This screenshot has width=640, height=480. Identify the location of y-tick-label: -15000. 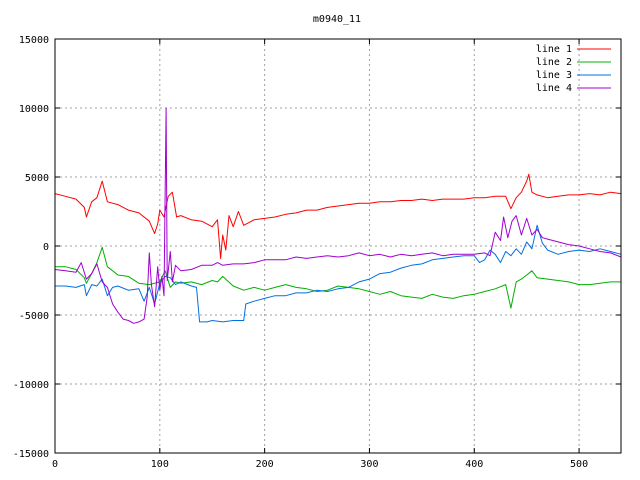
(31, 454).